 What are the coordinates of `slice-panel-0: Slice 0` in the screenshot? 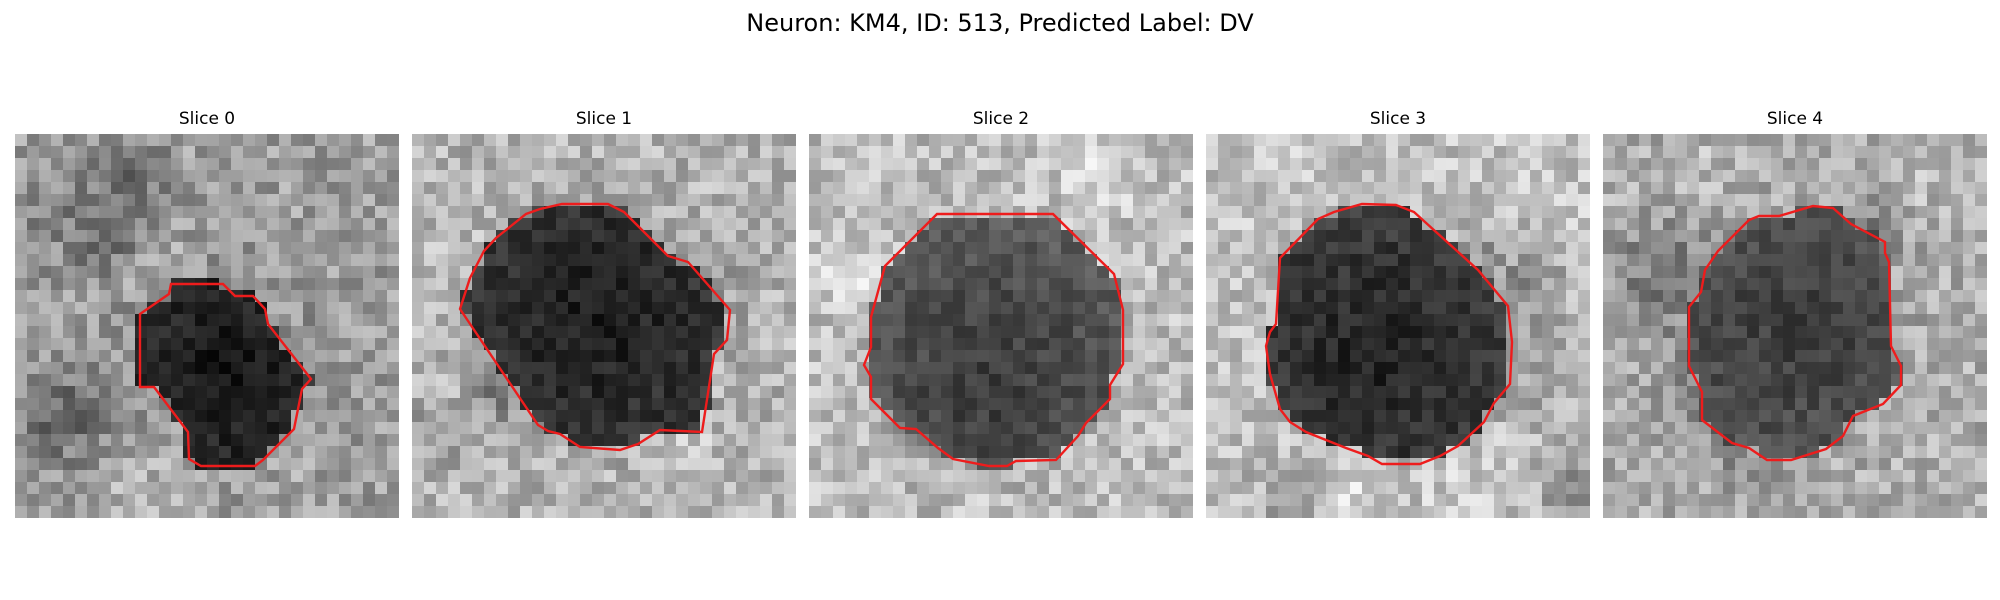 It's located at (207, 313).